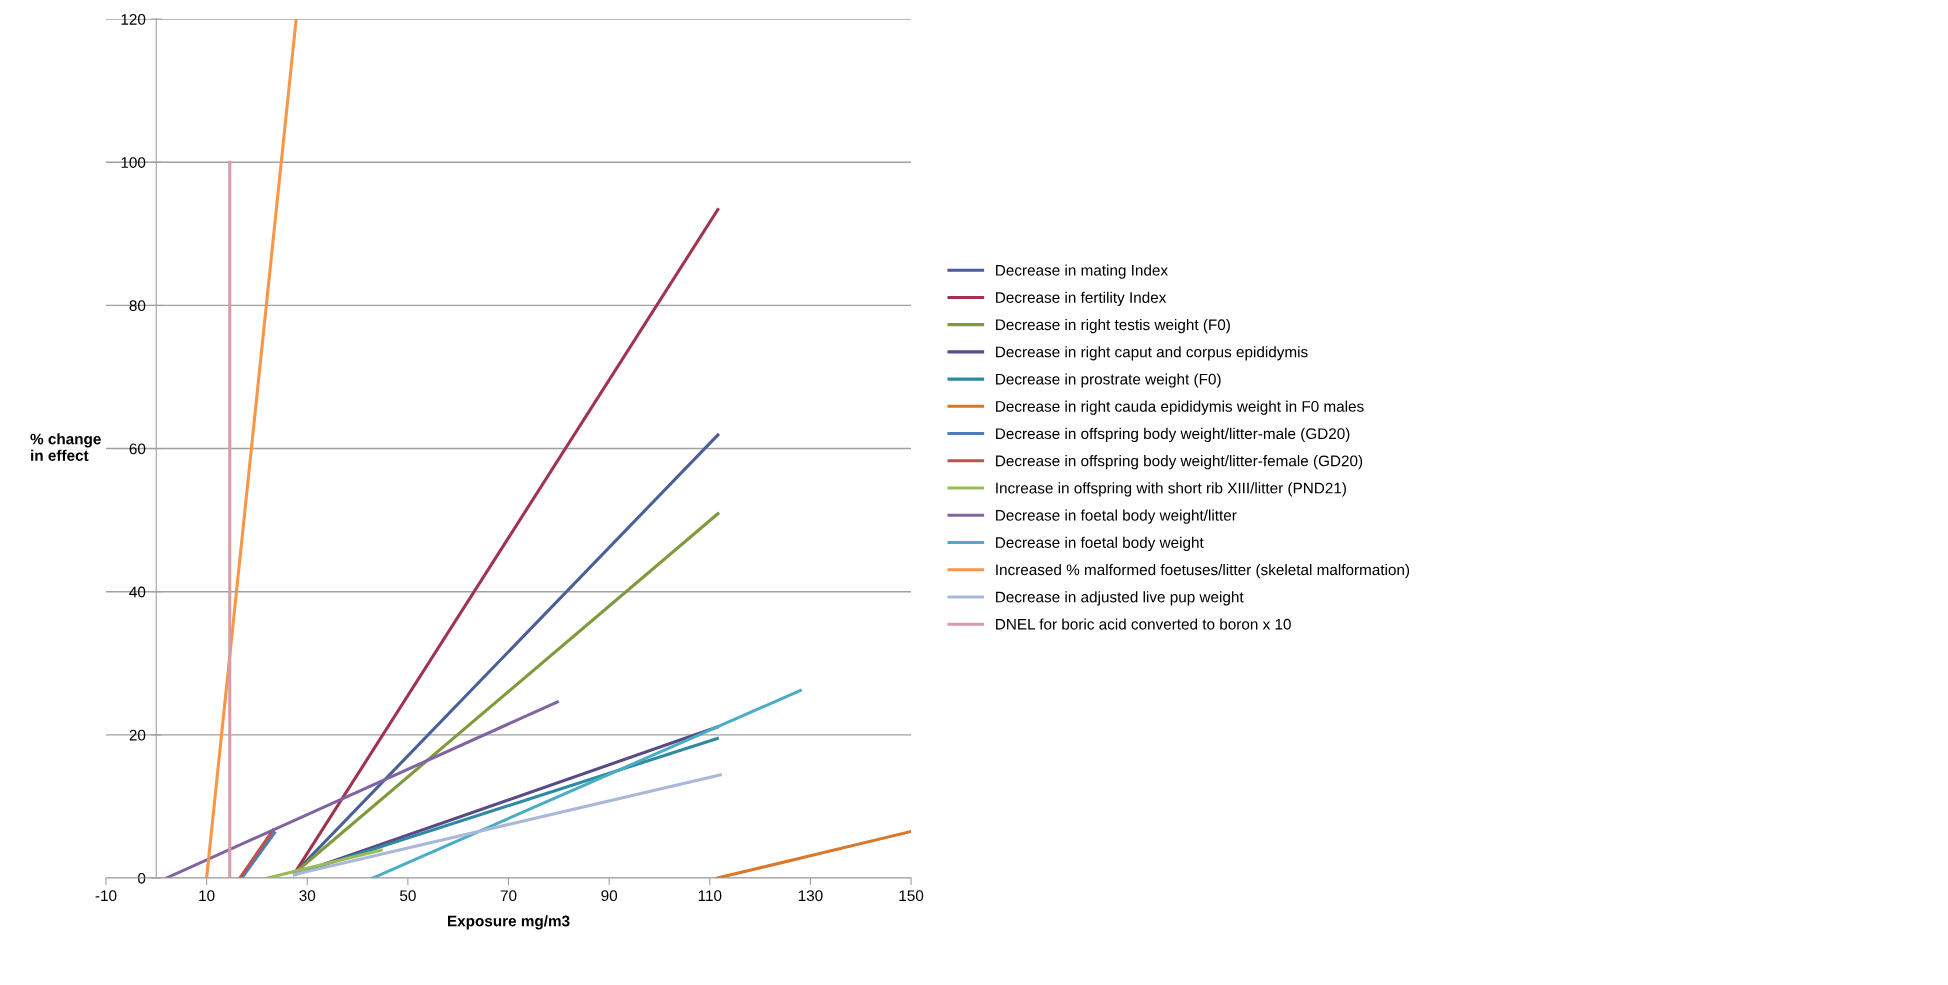 The height and width of the screenshot is (985, 1948). I want to click on x-tick-label: 50, so click(408, 896).